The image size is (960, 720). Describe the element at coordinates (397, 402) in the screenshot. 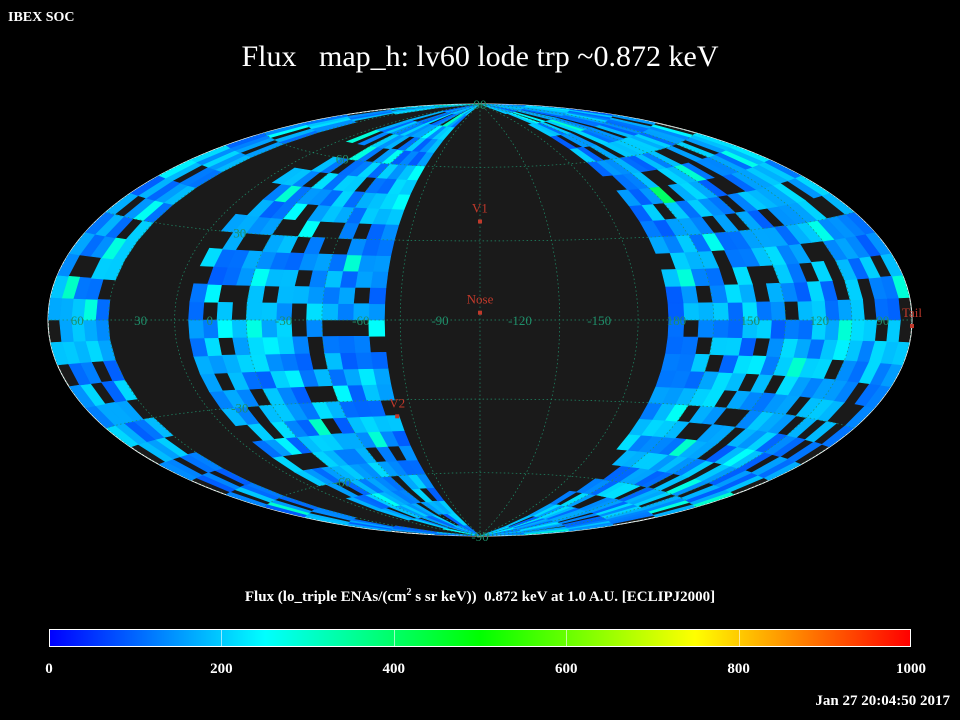

I see `marker-label: V2` at that location.